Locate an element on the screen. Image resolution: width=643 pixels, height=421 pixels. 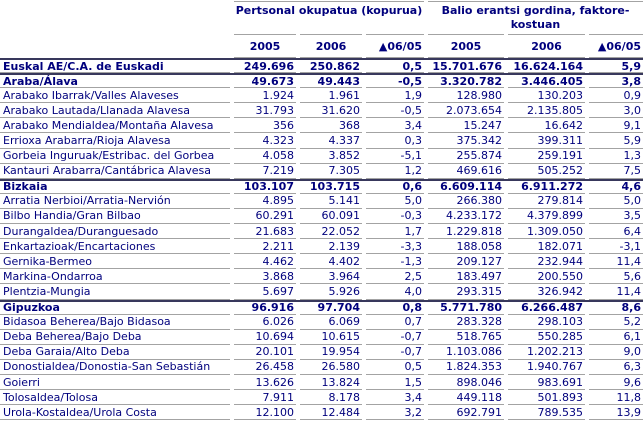
column-header-2005-personnel: 2005 is located at coordinates (265, 46).